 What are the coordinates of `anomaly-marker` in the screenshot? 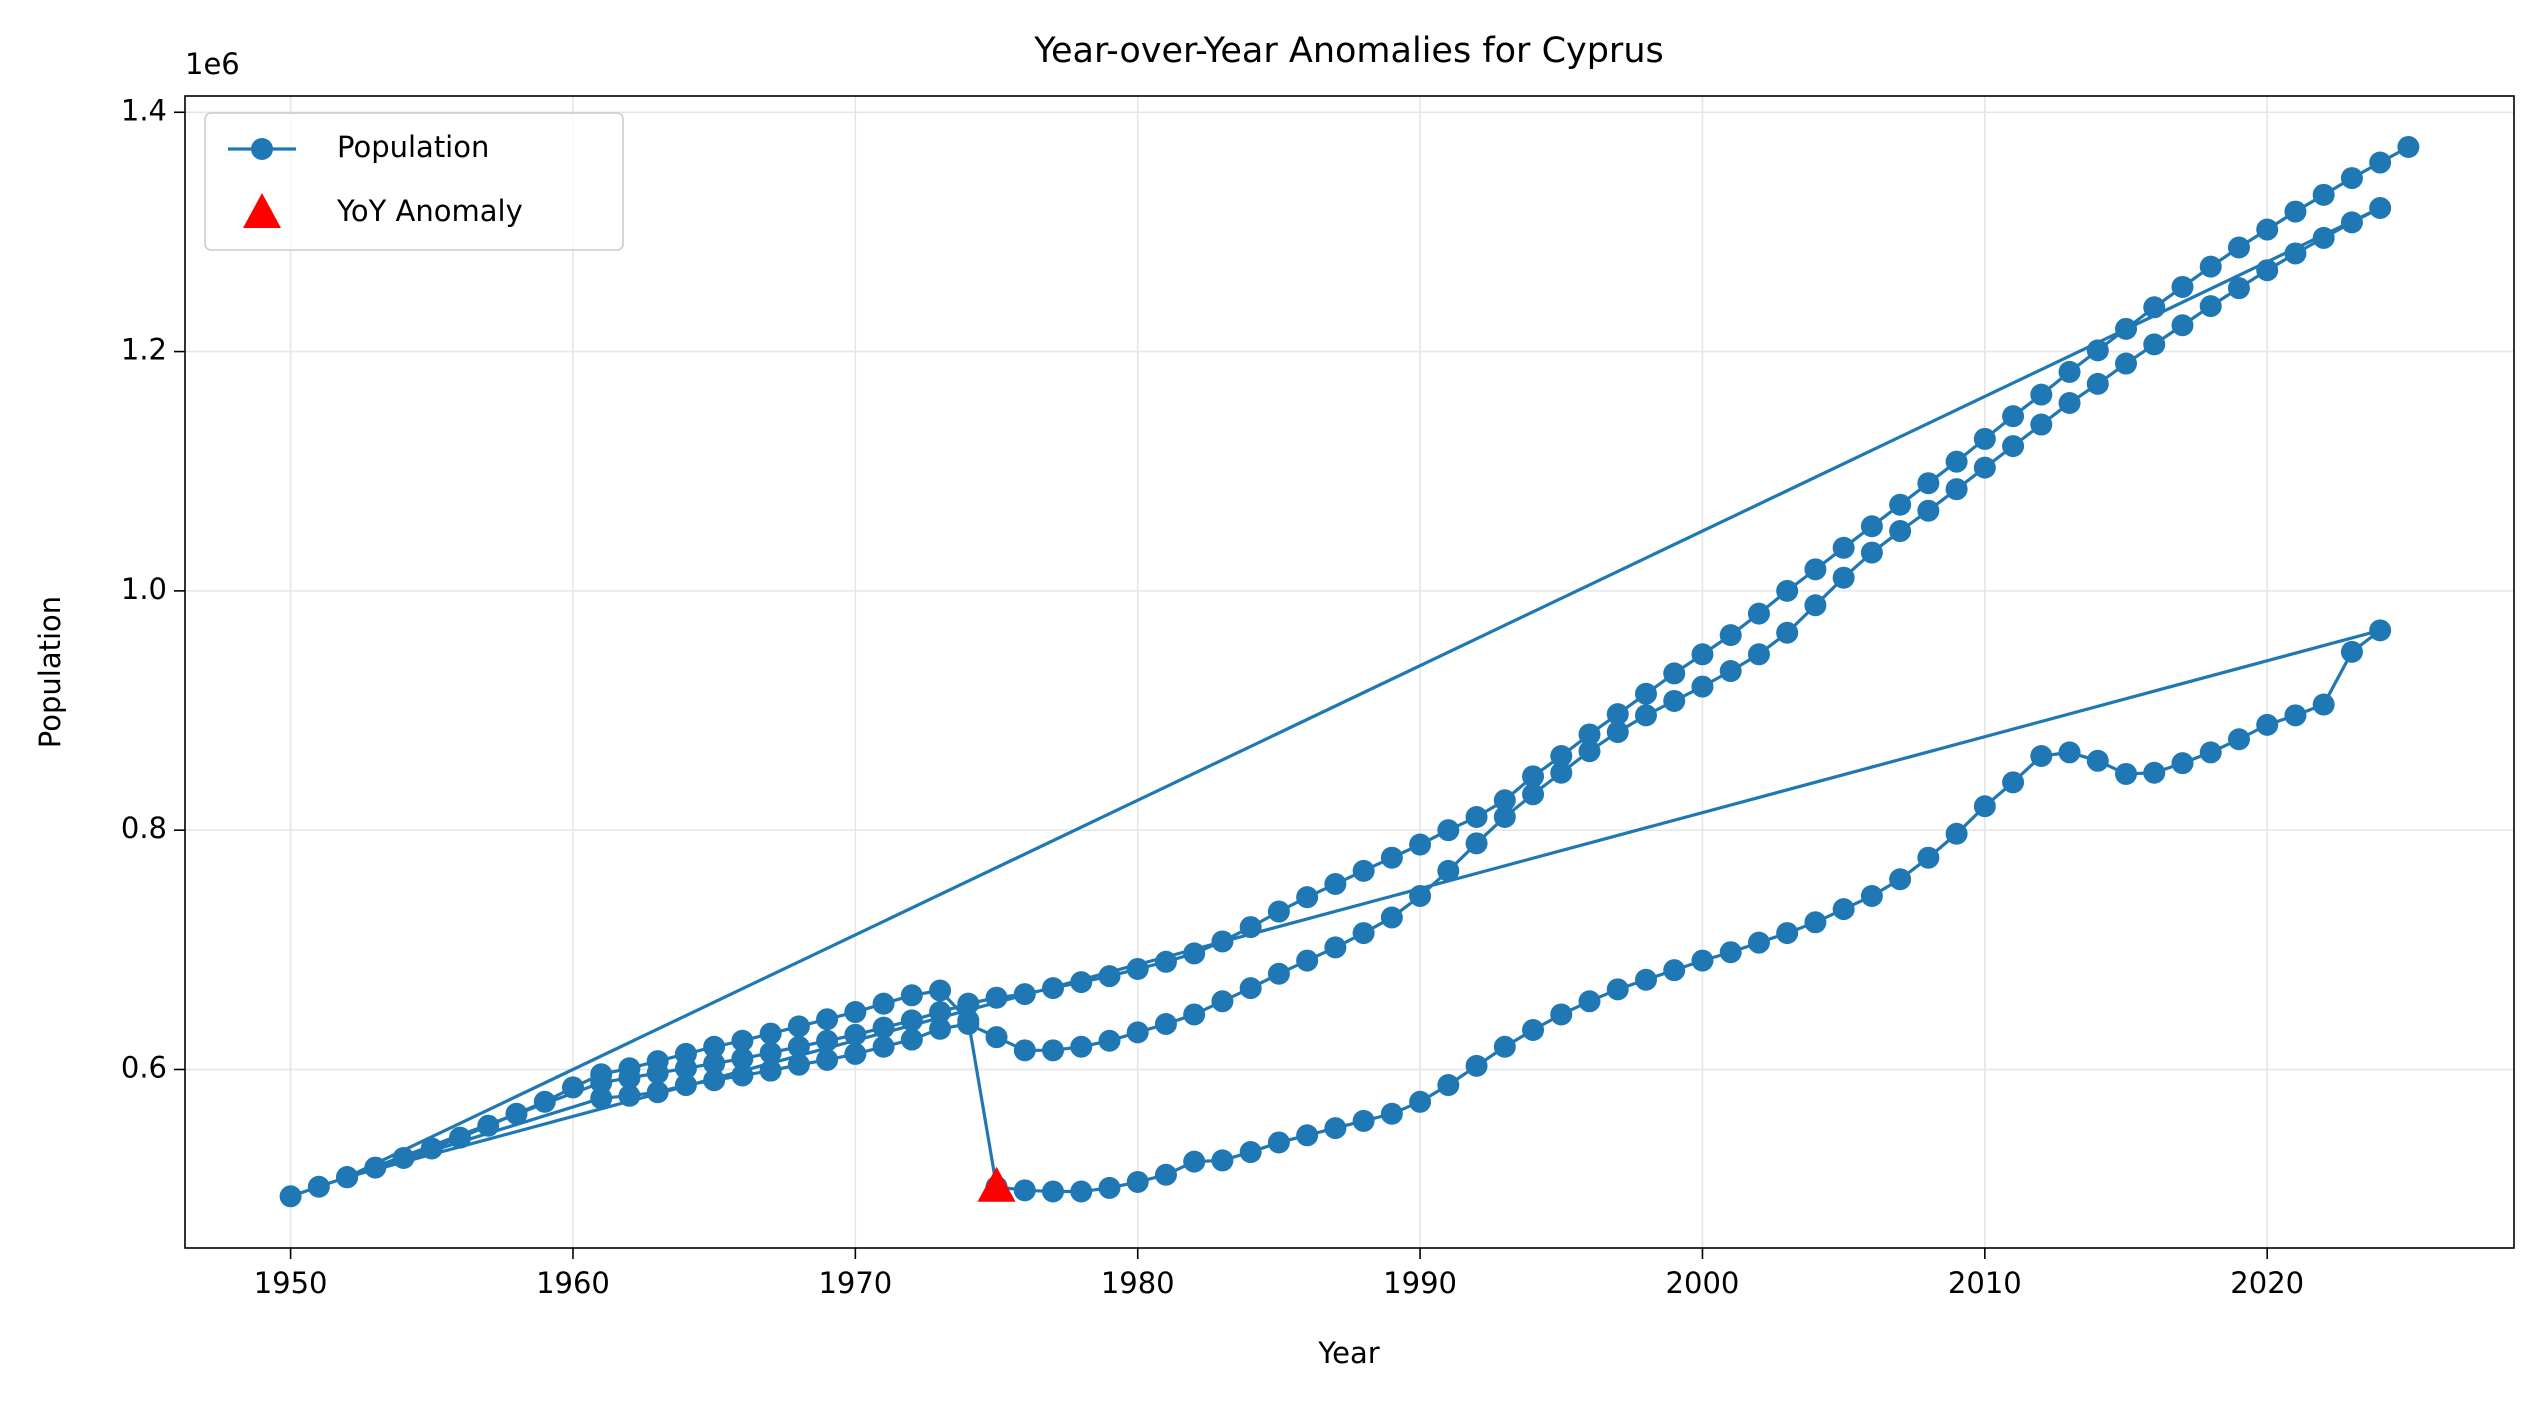 It's located at (996, 1184).